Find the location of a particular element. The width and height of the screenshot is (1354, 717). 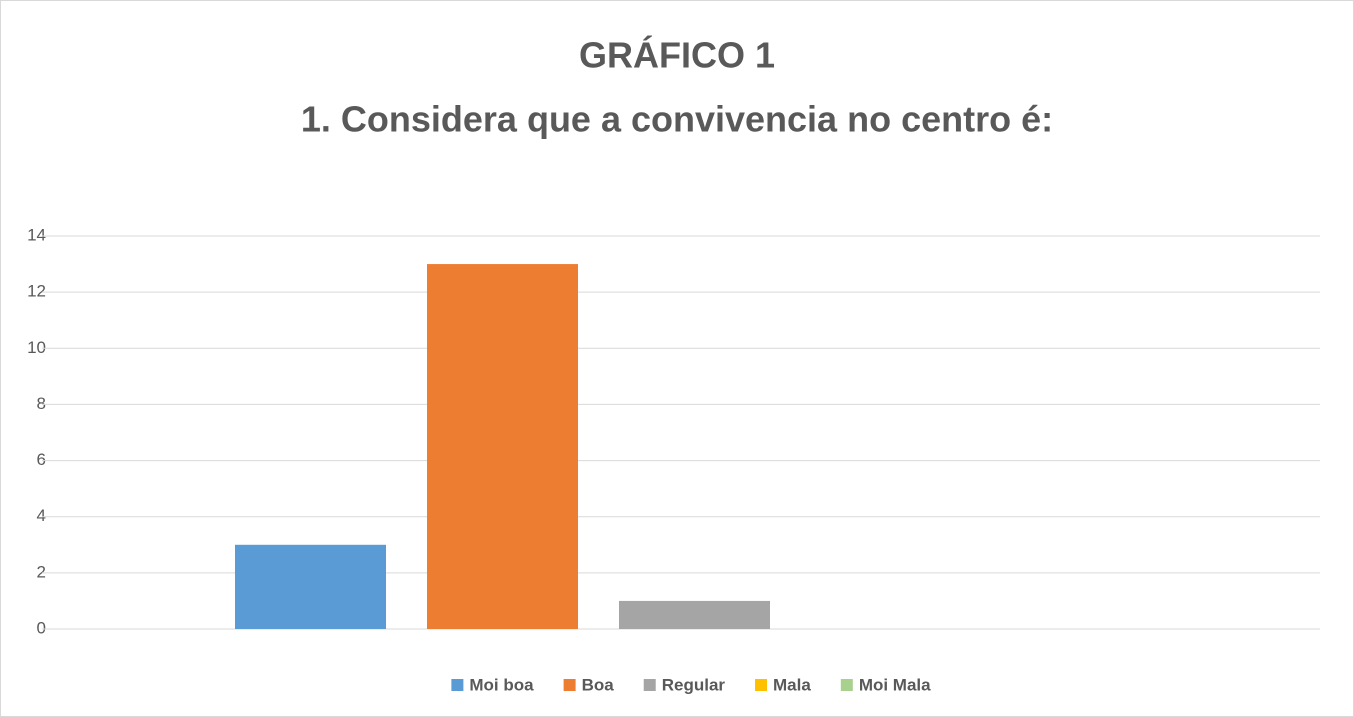

chart-title: GRÁFICO 1 is located at coordinates (677, 55).